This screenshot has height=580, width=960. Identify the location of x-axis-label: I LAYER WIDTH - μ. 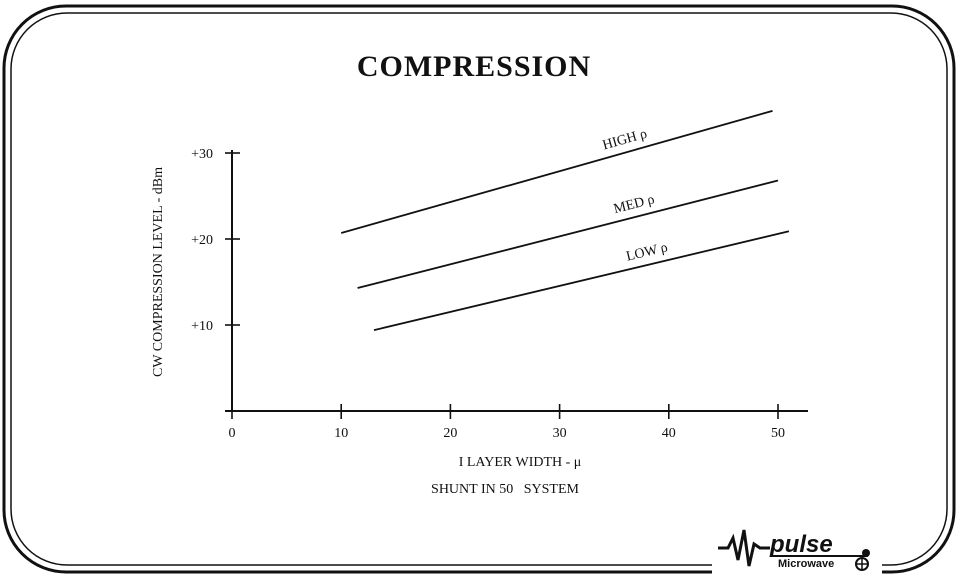
(520, 462).